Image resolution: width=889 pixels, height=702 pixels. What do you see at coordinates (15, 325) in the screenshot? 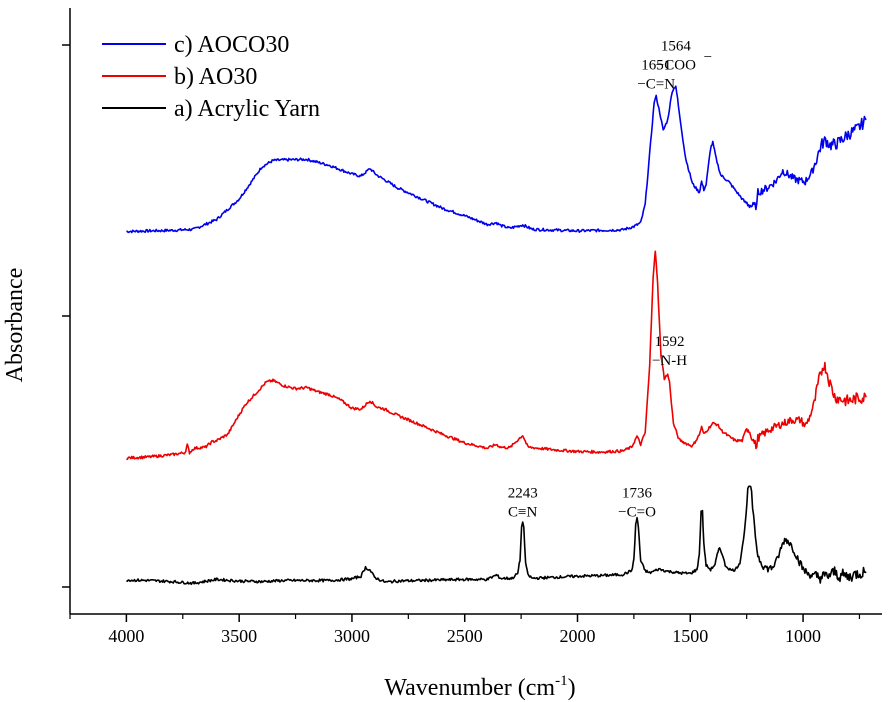
I see `y-axis-label: Absorbance` at bounding box center [15, 325].